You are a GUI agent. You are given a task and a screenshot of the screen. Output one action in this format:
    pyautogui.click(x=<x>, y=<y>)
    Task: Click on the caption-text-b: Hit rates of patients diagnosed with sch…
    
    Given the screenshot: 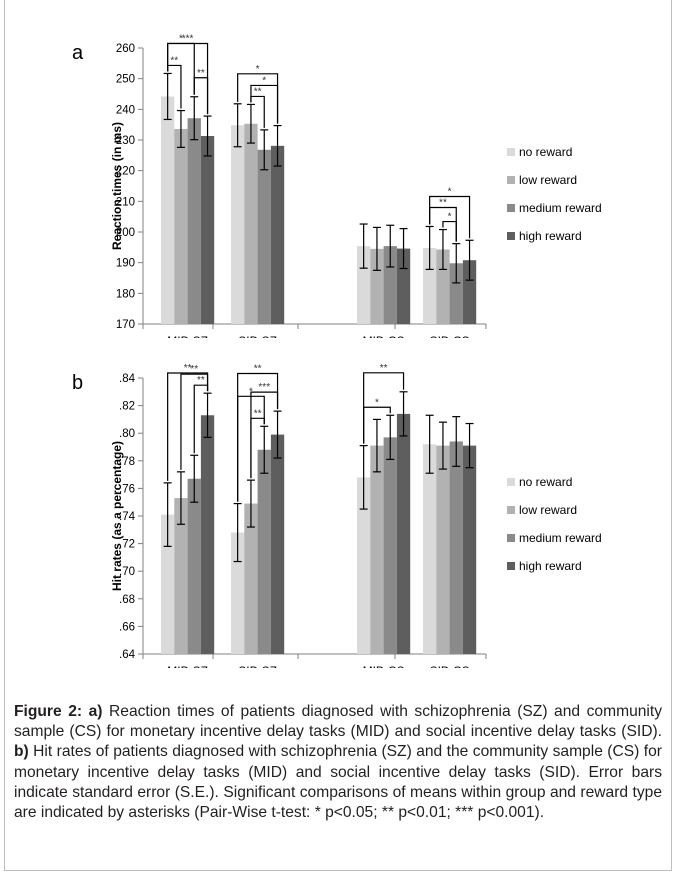 What is the action you would take?
    pyautogui.click(x=338, y=782)
    